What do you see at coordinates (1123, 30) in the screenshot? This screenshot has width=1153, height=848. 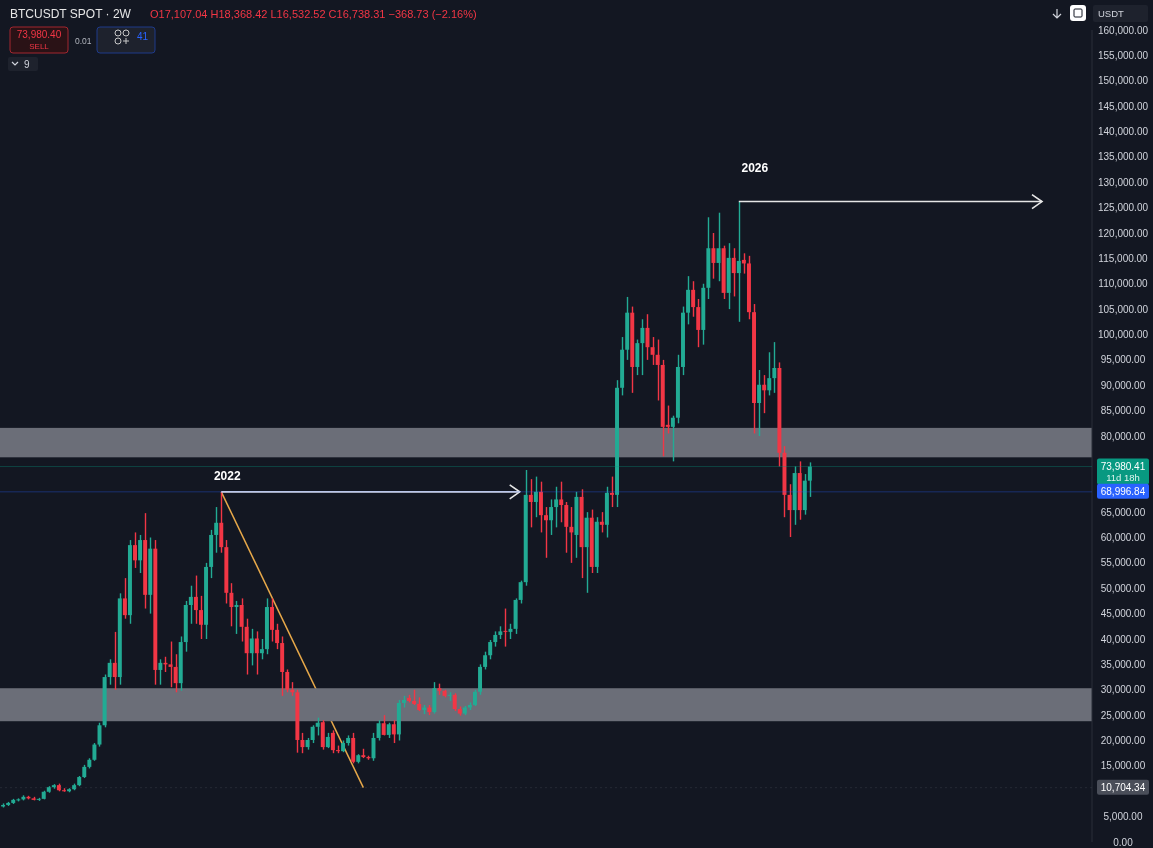 I see `y-tick-label: 160,000.00` at bounding box center [1123, 30].